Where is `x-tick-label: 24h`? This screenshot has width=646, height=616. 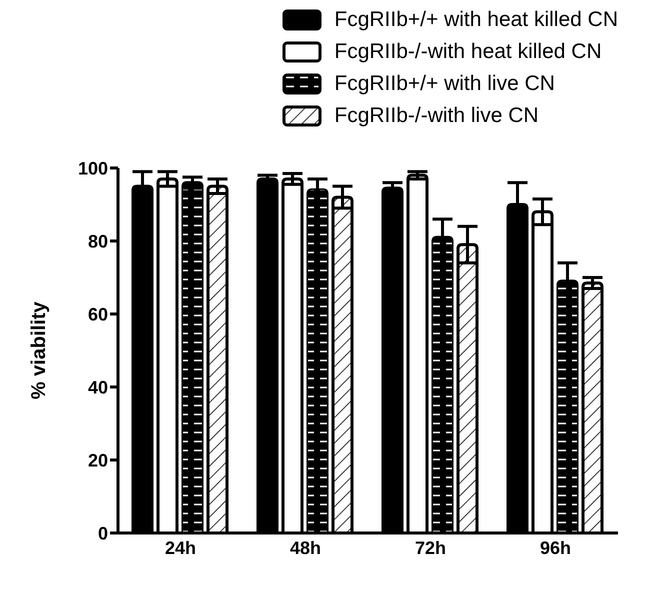 x-tick-label: 24h is located at coordinates (180, 548).